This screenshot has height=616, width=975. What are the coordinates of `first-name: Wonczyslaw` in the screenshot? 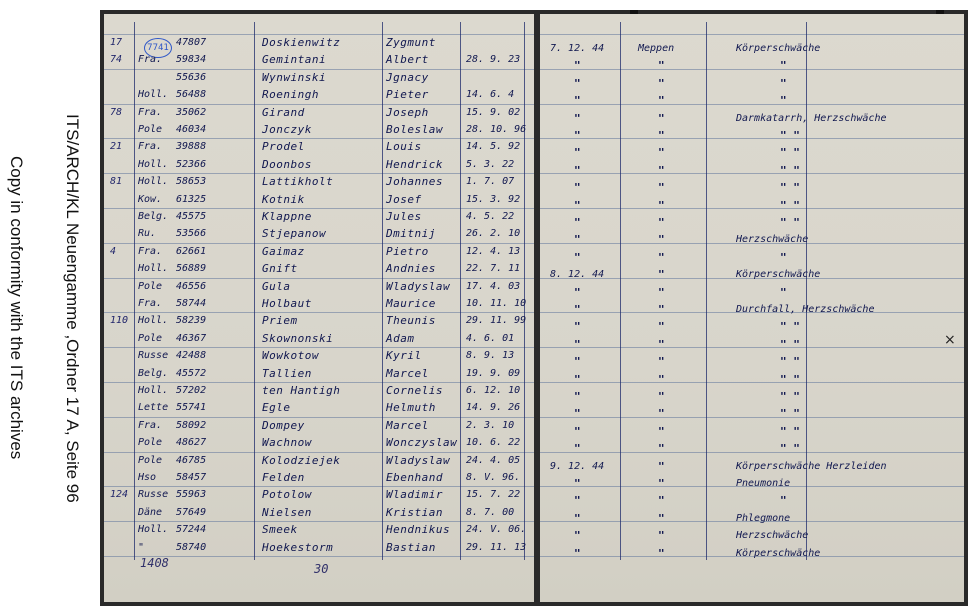 It's located at (422, 443).